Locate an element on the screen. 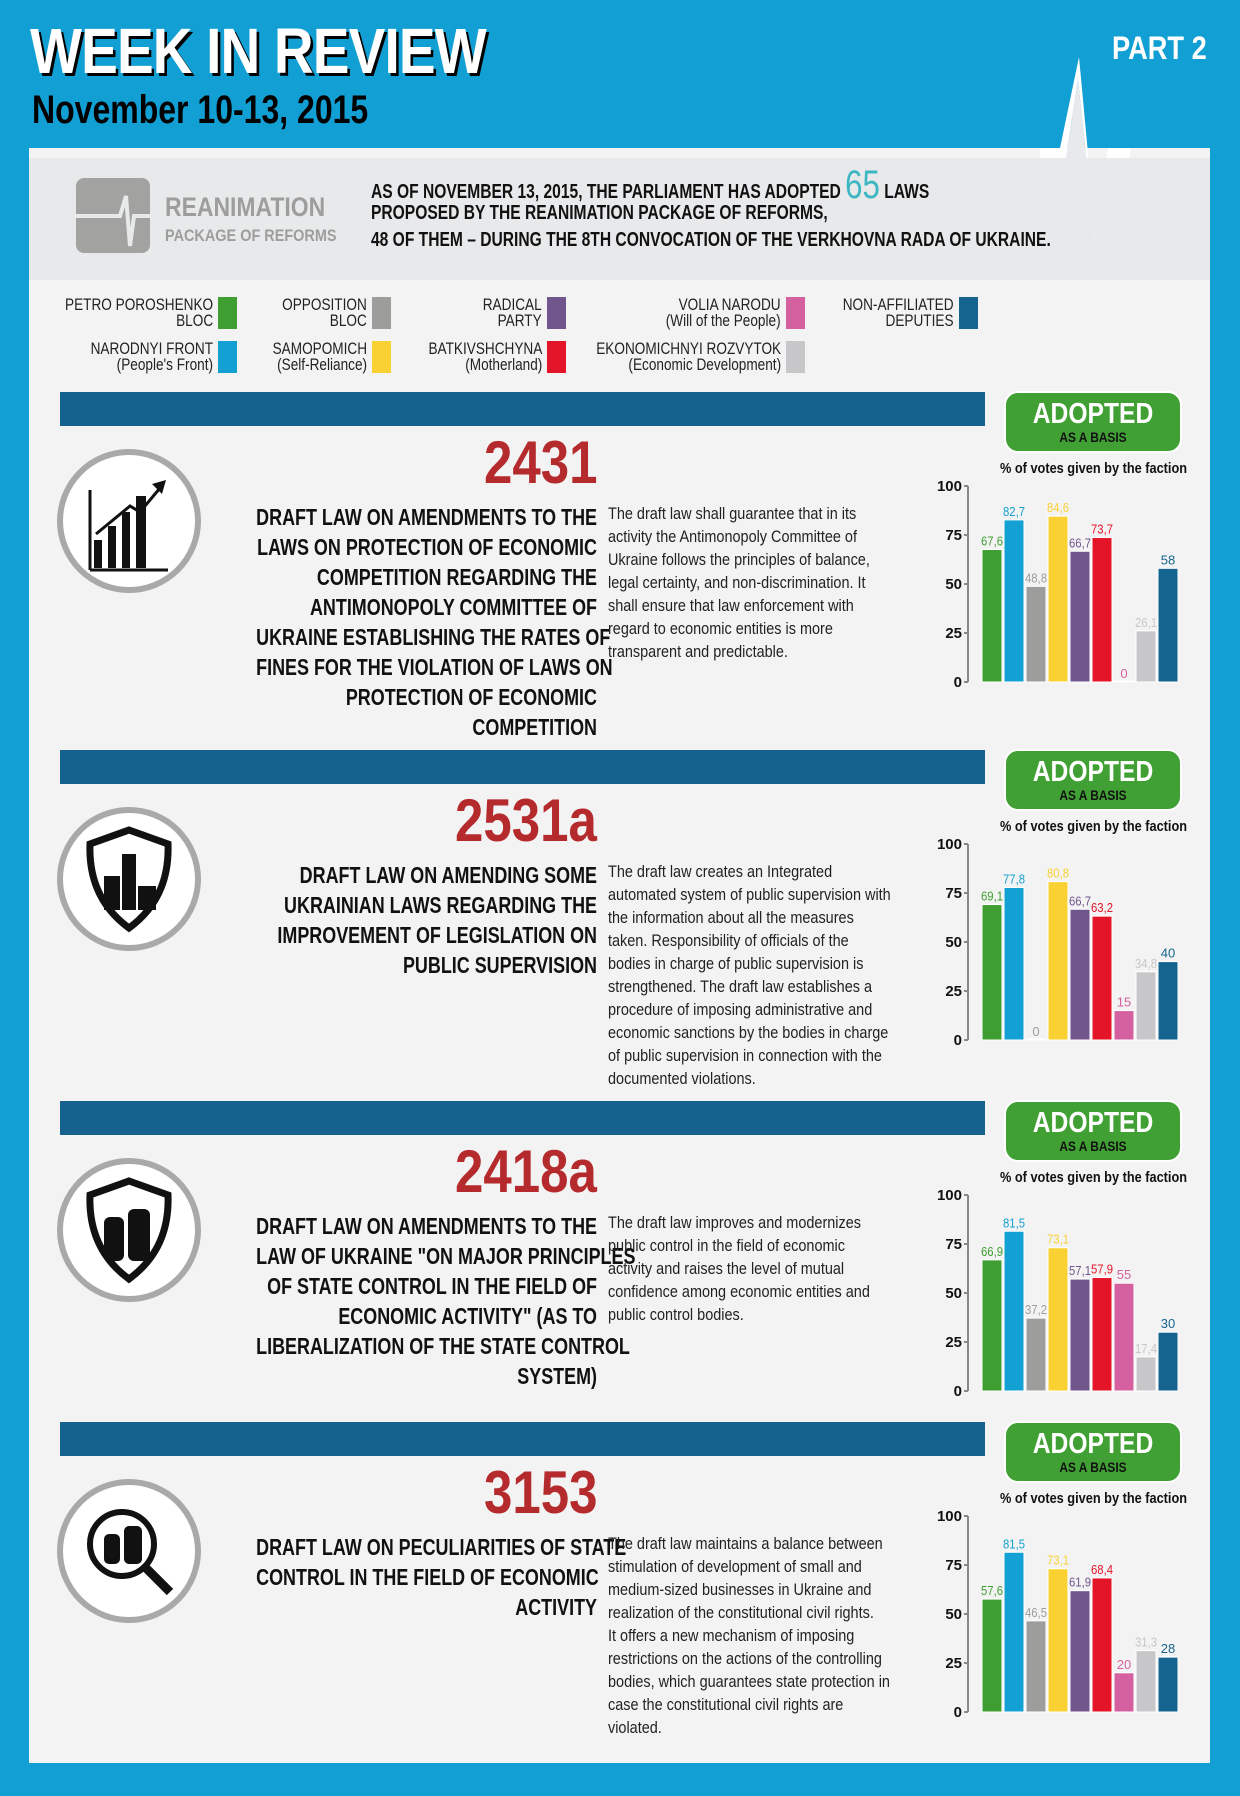  law-description-line: the information about all the measures is located at coordinates (731, 917).